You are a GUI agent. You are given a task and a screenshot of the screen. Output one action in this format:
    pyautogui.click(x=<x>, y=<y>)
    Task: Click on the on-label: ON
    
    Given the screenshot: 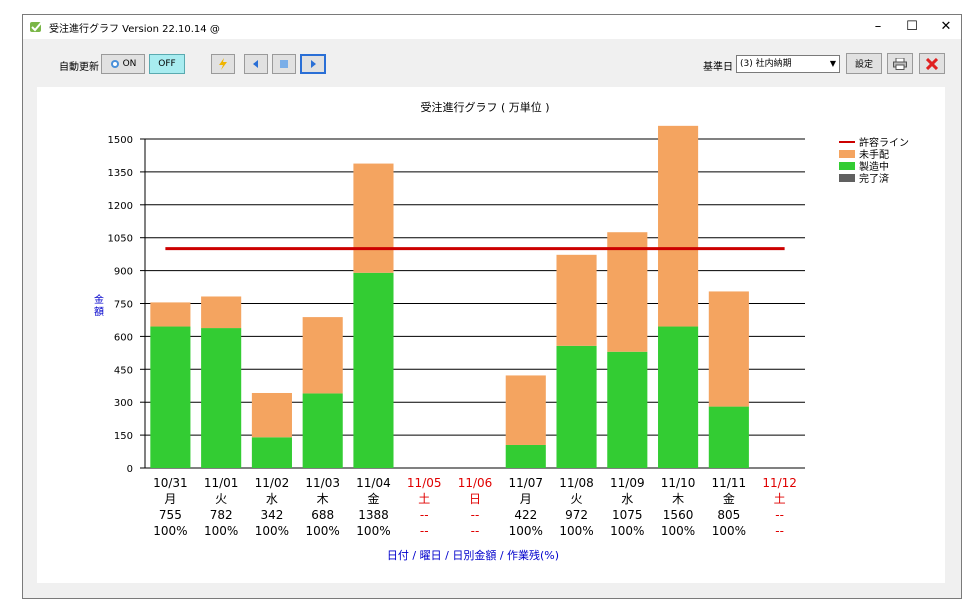 What is the action you would take?
    pyautogui.click(x=129, y=64)
    